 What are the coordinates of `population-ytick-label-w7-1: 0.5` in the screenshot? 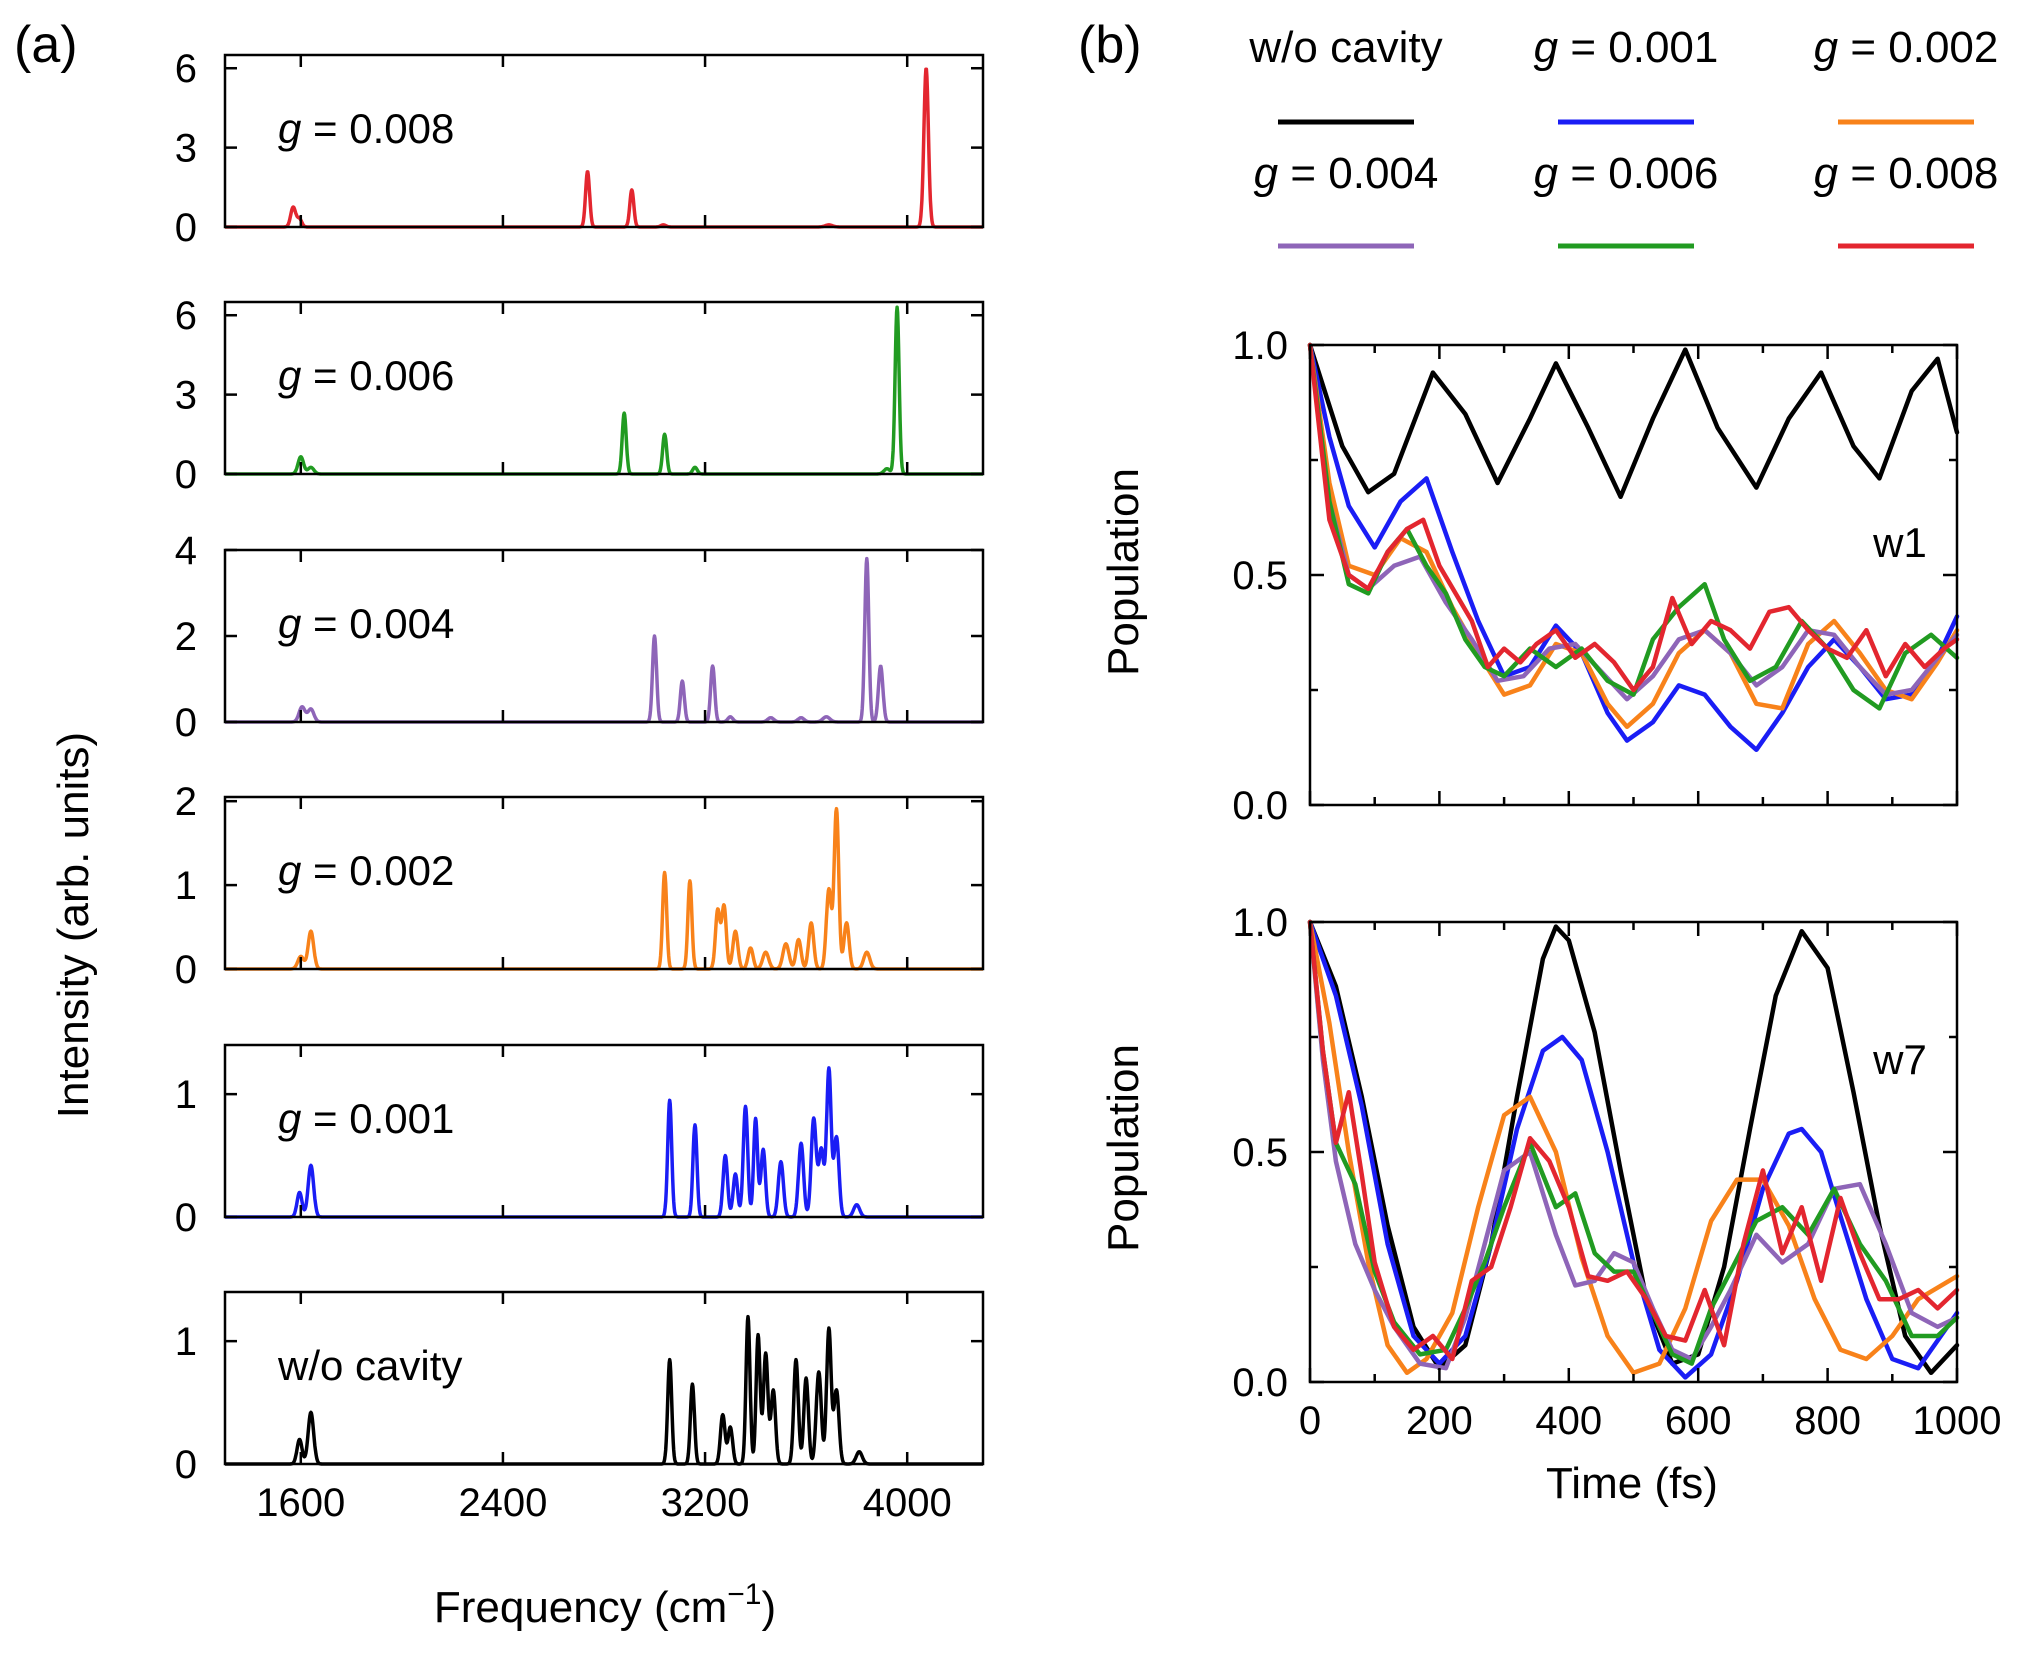 It's located at (1260, 1153).